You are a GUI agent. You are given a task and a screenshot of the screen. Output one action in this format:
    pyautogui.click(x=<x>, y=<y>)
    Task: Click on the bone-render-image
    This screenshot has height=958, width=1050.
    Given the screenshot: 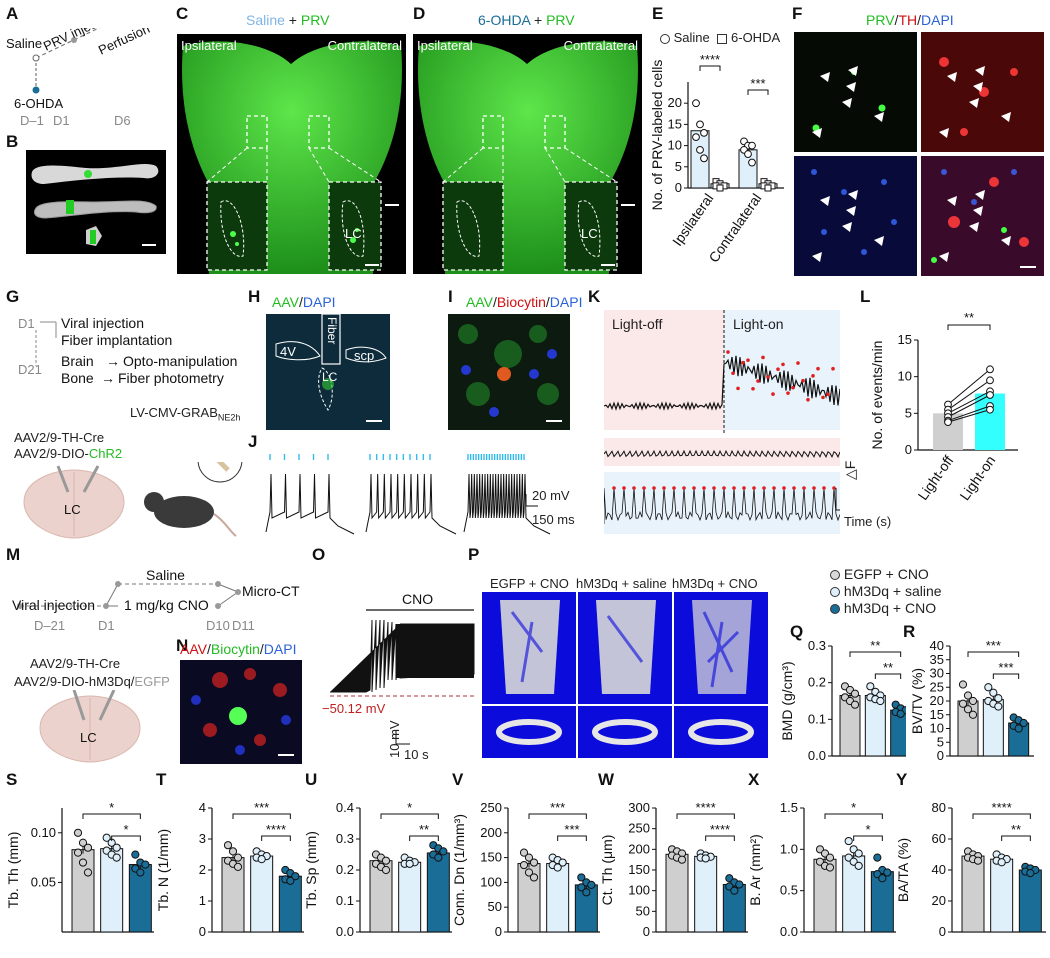 What is the action you would take?
    pyautogui.click(x=96, y=202)
    